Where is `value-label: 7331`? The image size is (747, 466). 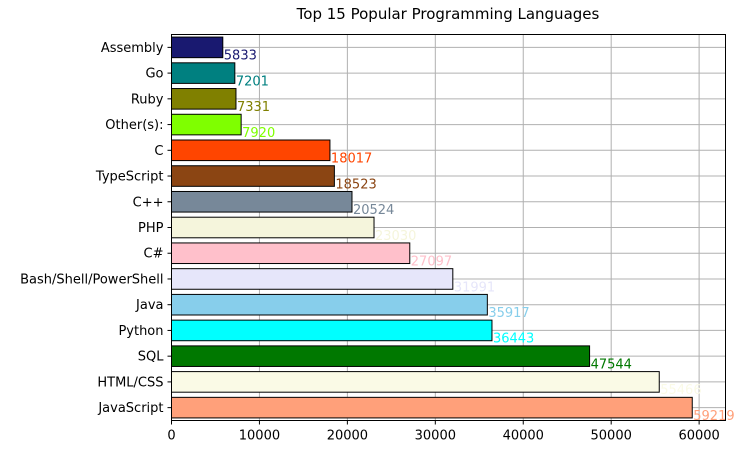 value-label: 7331 is located at coordinates (253, 107).